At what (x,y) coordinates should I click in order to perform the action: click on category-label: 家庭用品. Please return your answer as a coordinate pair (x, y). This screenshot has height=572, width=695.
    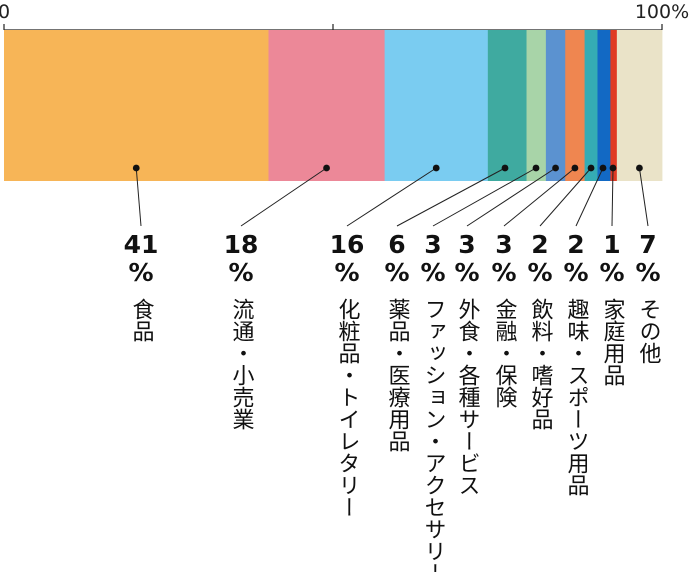
    Looking at the image, I should click on (613, 342).